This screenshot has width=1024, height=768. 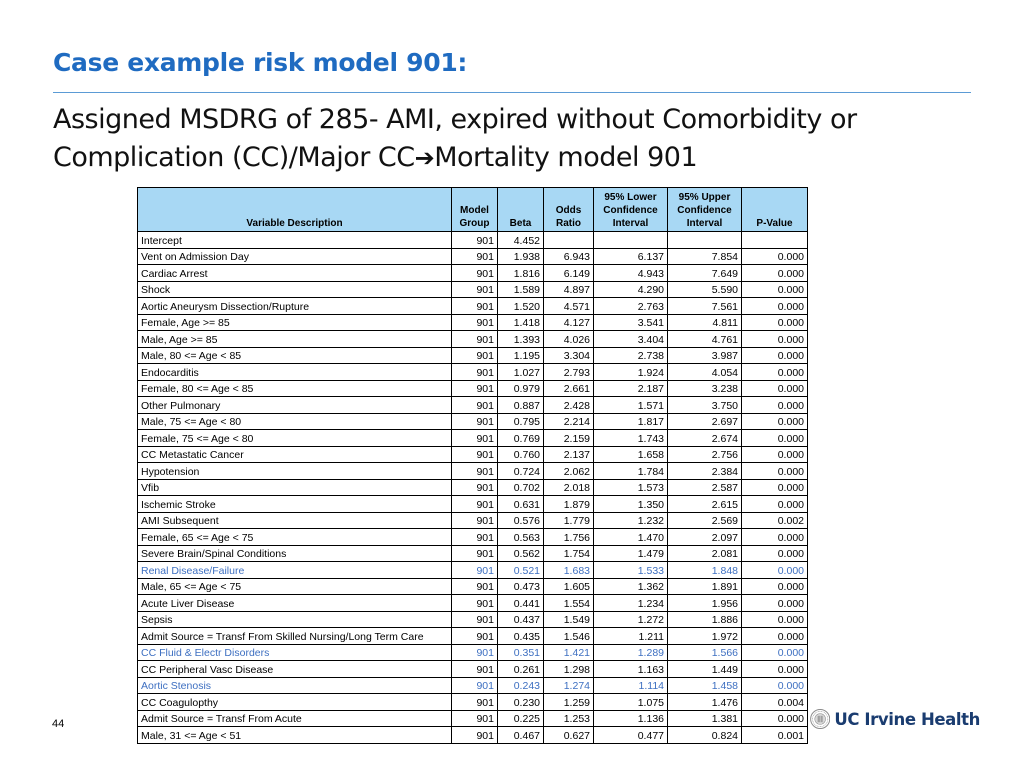 I want to click on cell-lower-ci: 1.573, so click(x=630, y=487).